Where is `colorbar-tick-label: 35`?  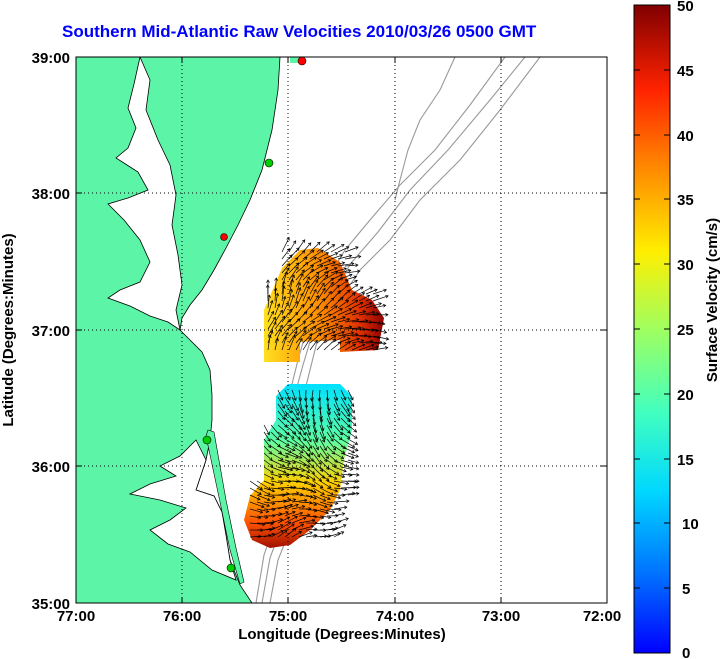
colorbar-tick-label: 35 is located at coordinates (685, 200).